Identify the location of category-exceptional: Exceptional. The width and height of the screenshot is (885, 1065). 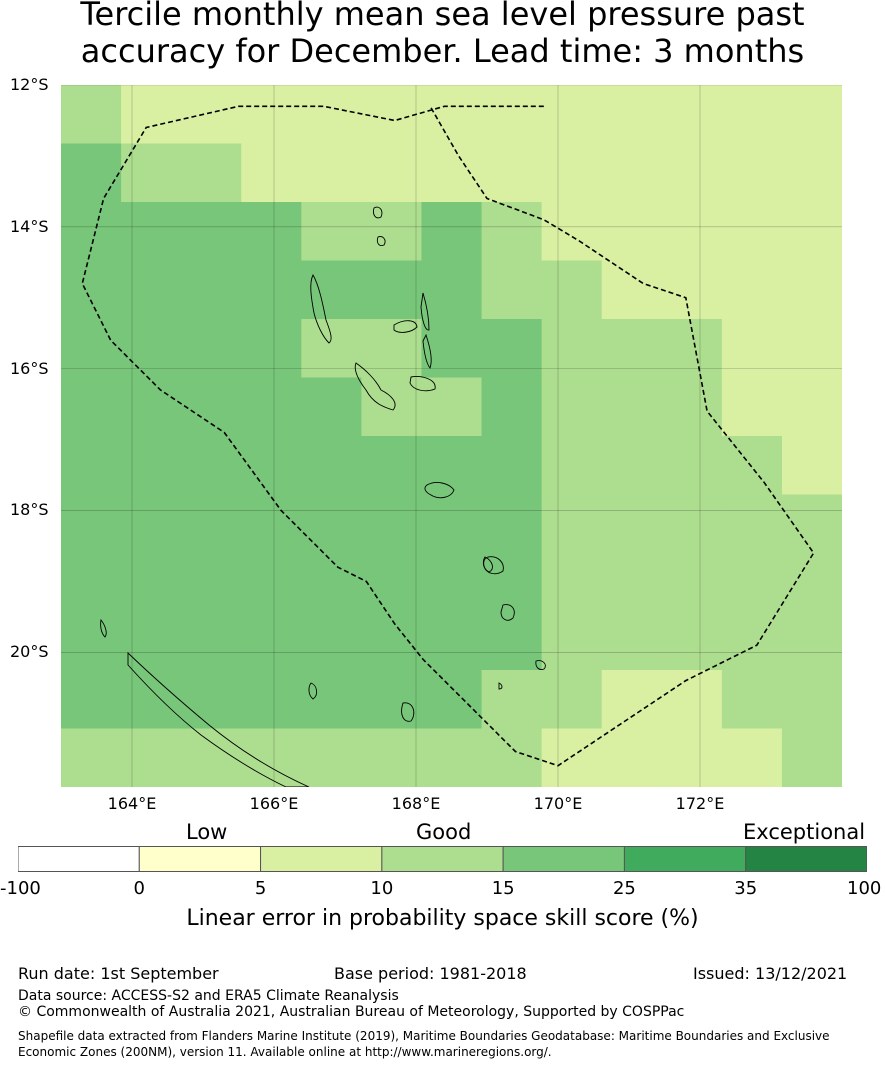
(804, 832).